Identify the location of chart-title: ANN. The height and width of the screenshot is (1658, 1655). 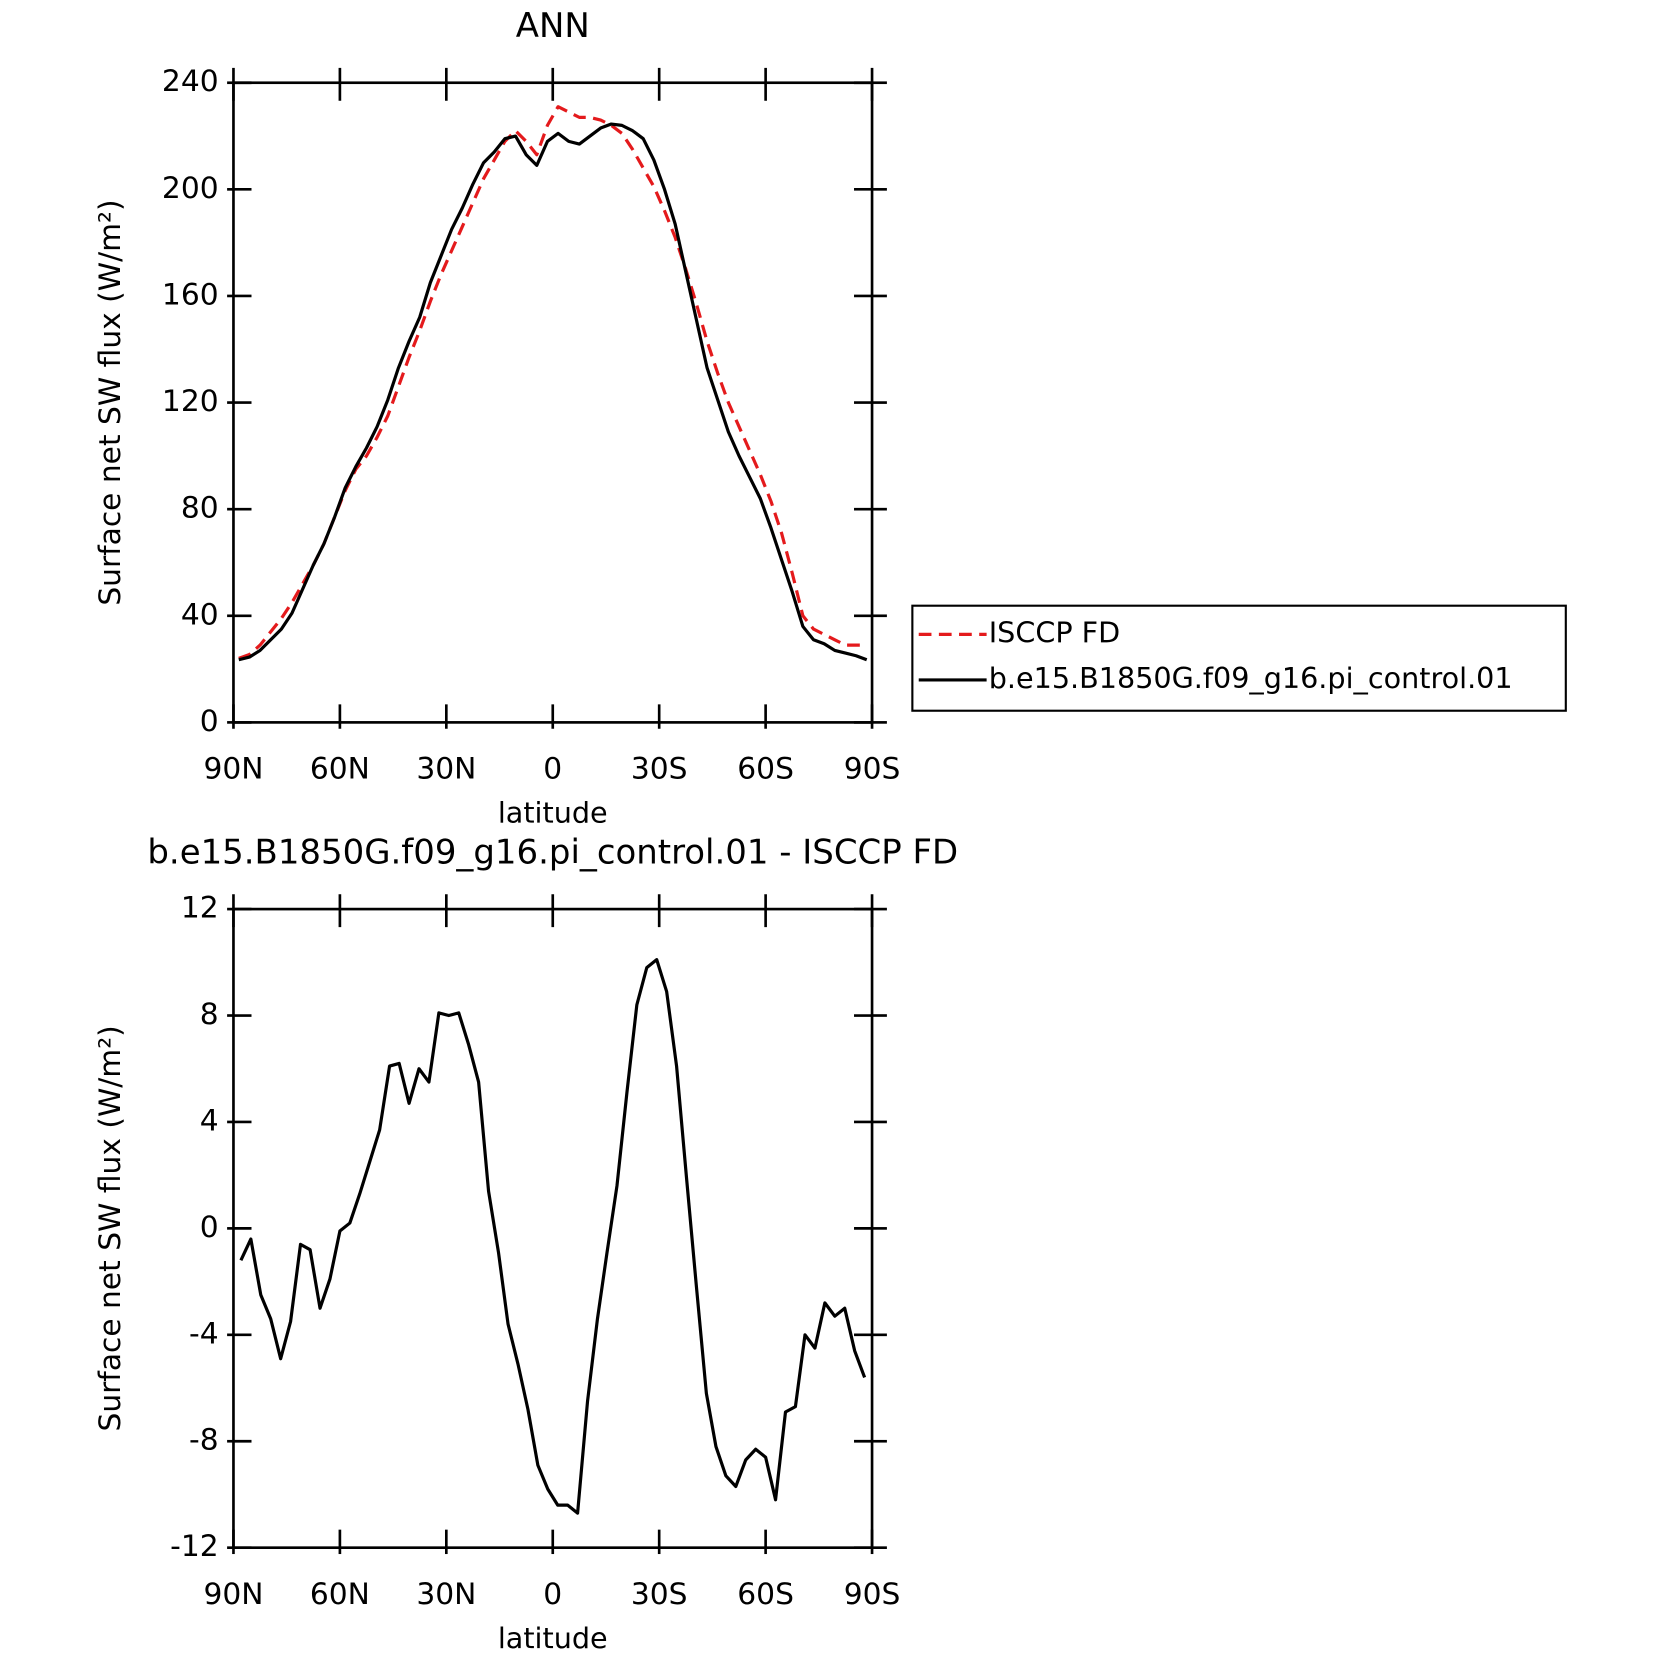
(553, 26).